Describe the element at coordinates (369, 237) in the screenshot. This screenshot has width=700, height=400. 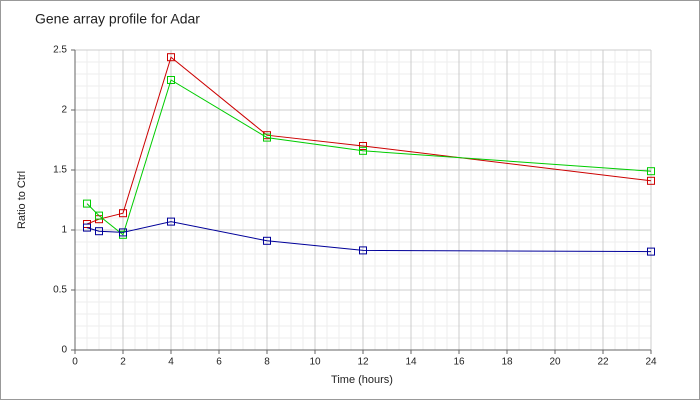
I see `series-line` at that location.